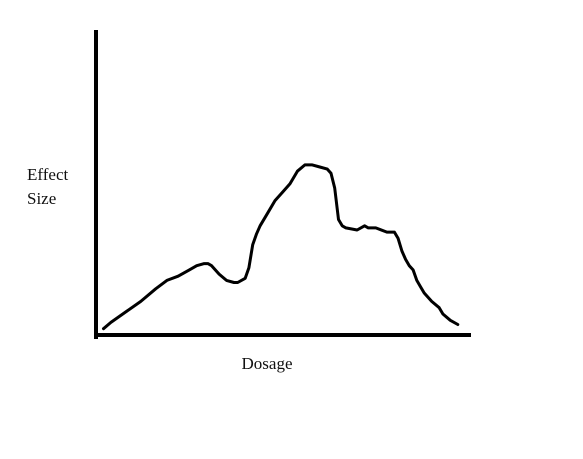  What do you see at coordinates (47, 174) in the screenshot?
I see `y-axis-label-line1: Effect` at bounding box center [47, 174].